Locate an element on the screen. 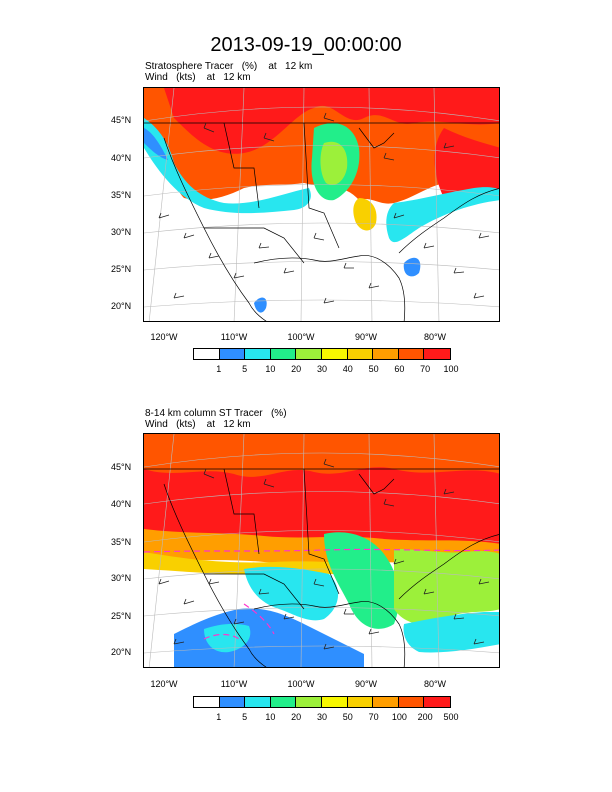 The image size is (612, 792). panel2-lon-label-120: 120°W is located at coordinates (164, 684).